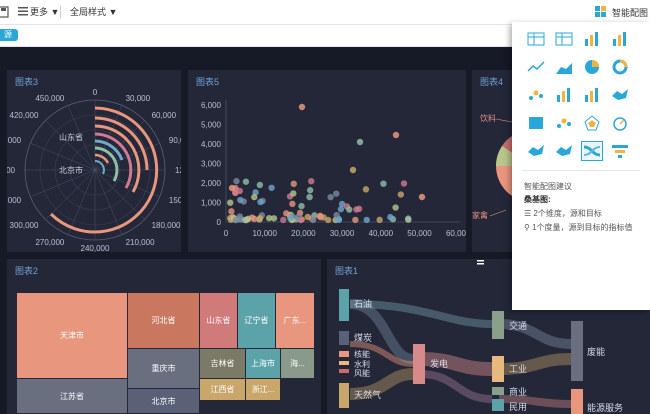  What do you see at coordinates (564, 95) in the screenshot?
I see `combo-bar-icon` at bounding box center [564, 95].